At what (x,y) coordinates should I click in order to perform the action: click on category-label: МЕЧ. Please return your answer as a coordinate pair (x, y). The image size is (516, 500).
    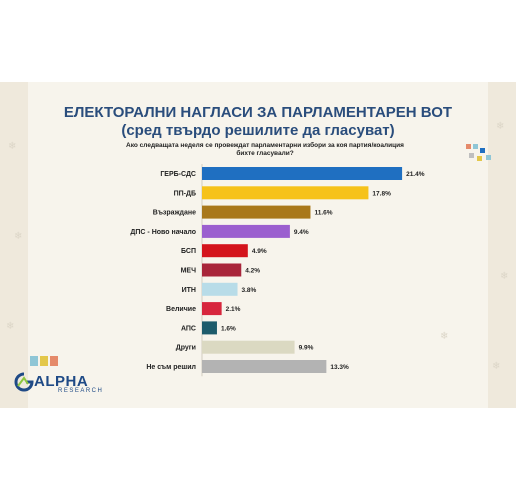
    Looking at the image, I should click on (189, 271).